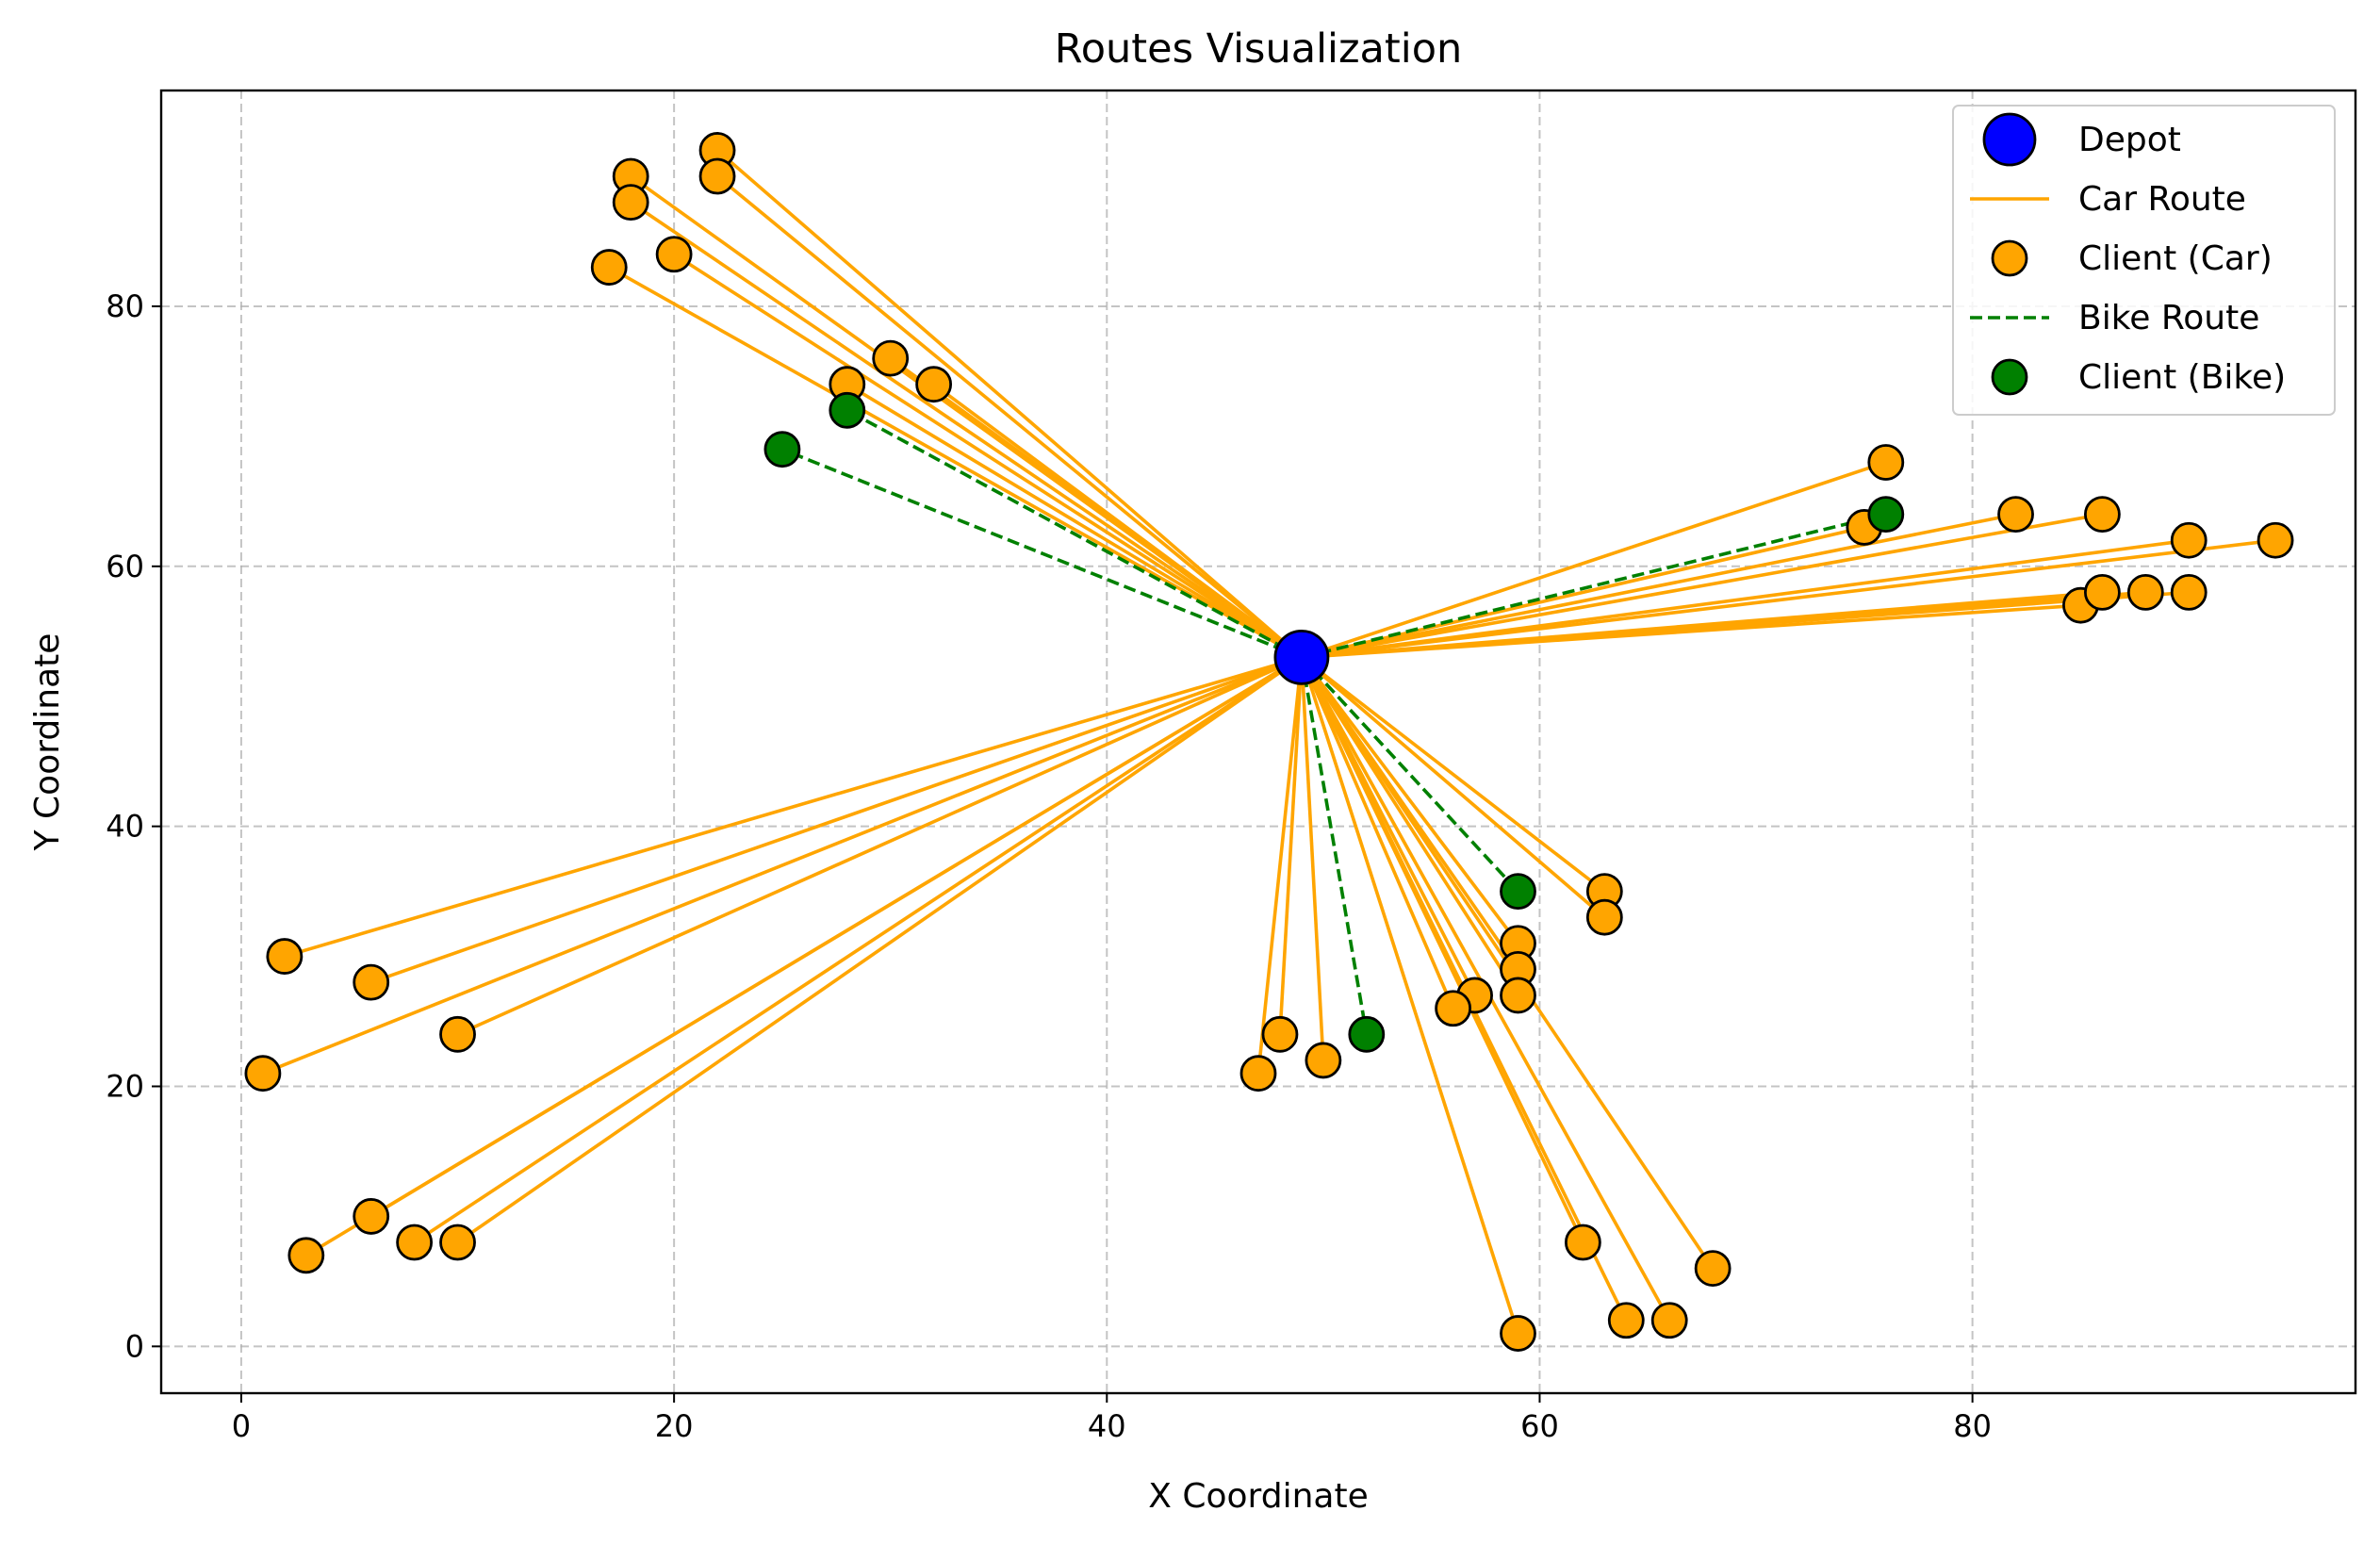  I want to click on x-axis-title: X Coordinate, so click(1258, 1496).